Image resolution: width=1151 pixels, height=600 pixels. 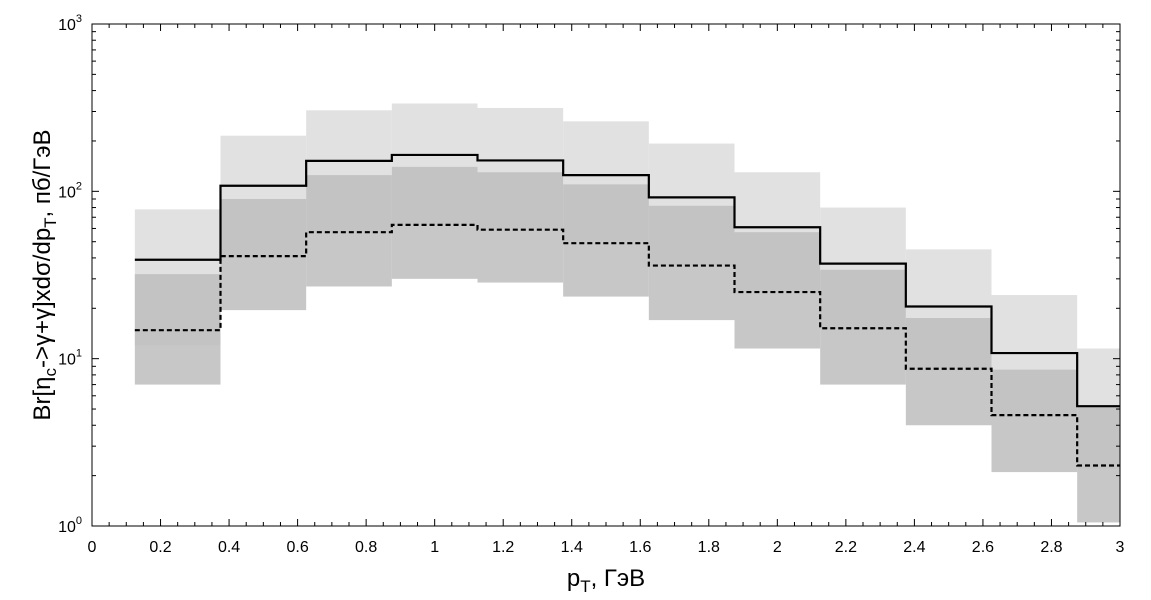 I want to click on x-tick-label: 0.4, so click(x=229, y=547).